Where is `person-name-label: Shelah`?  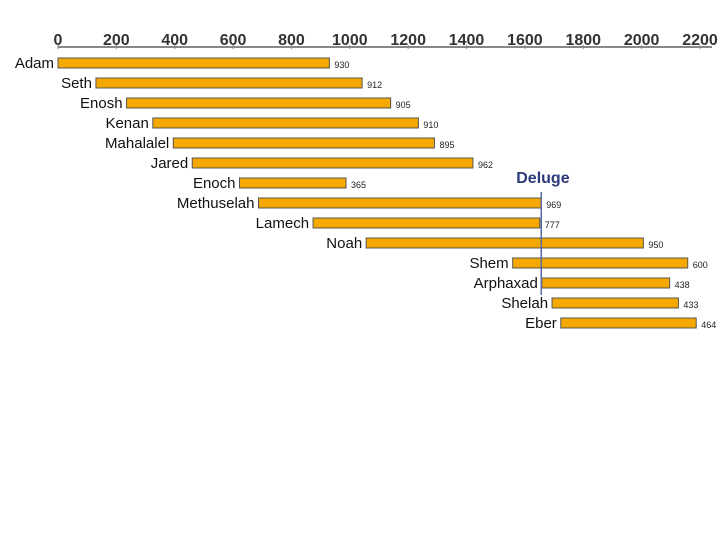
person-name-label: Shelah is located at coordinates (524, 303).